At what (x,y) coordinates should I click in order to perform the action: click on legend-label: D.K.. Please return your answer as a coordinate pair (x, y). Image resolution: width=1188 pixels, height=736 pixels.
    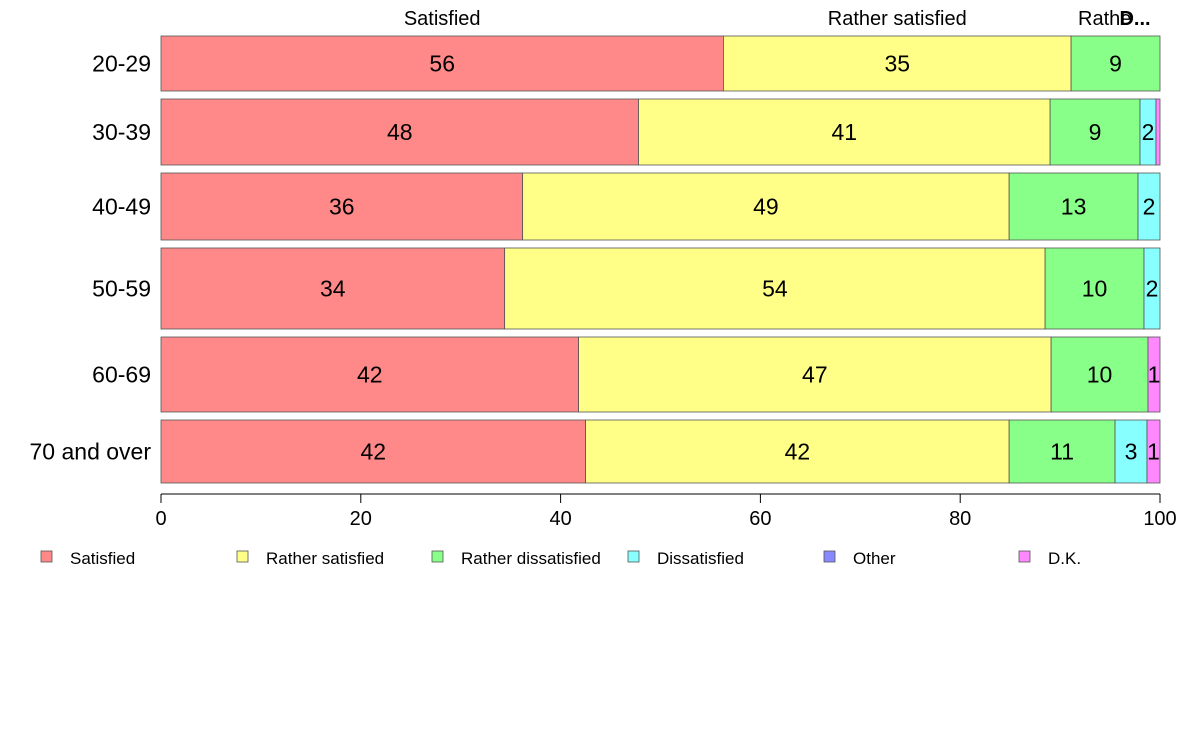
    Looking at the image, I should click on (1064, 558).